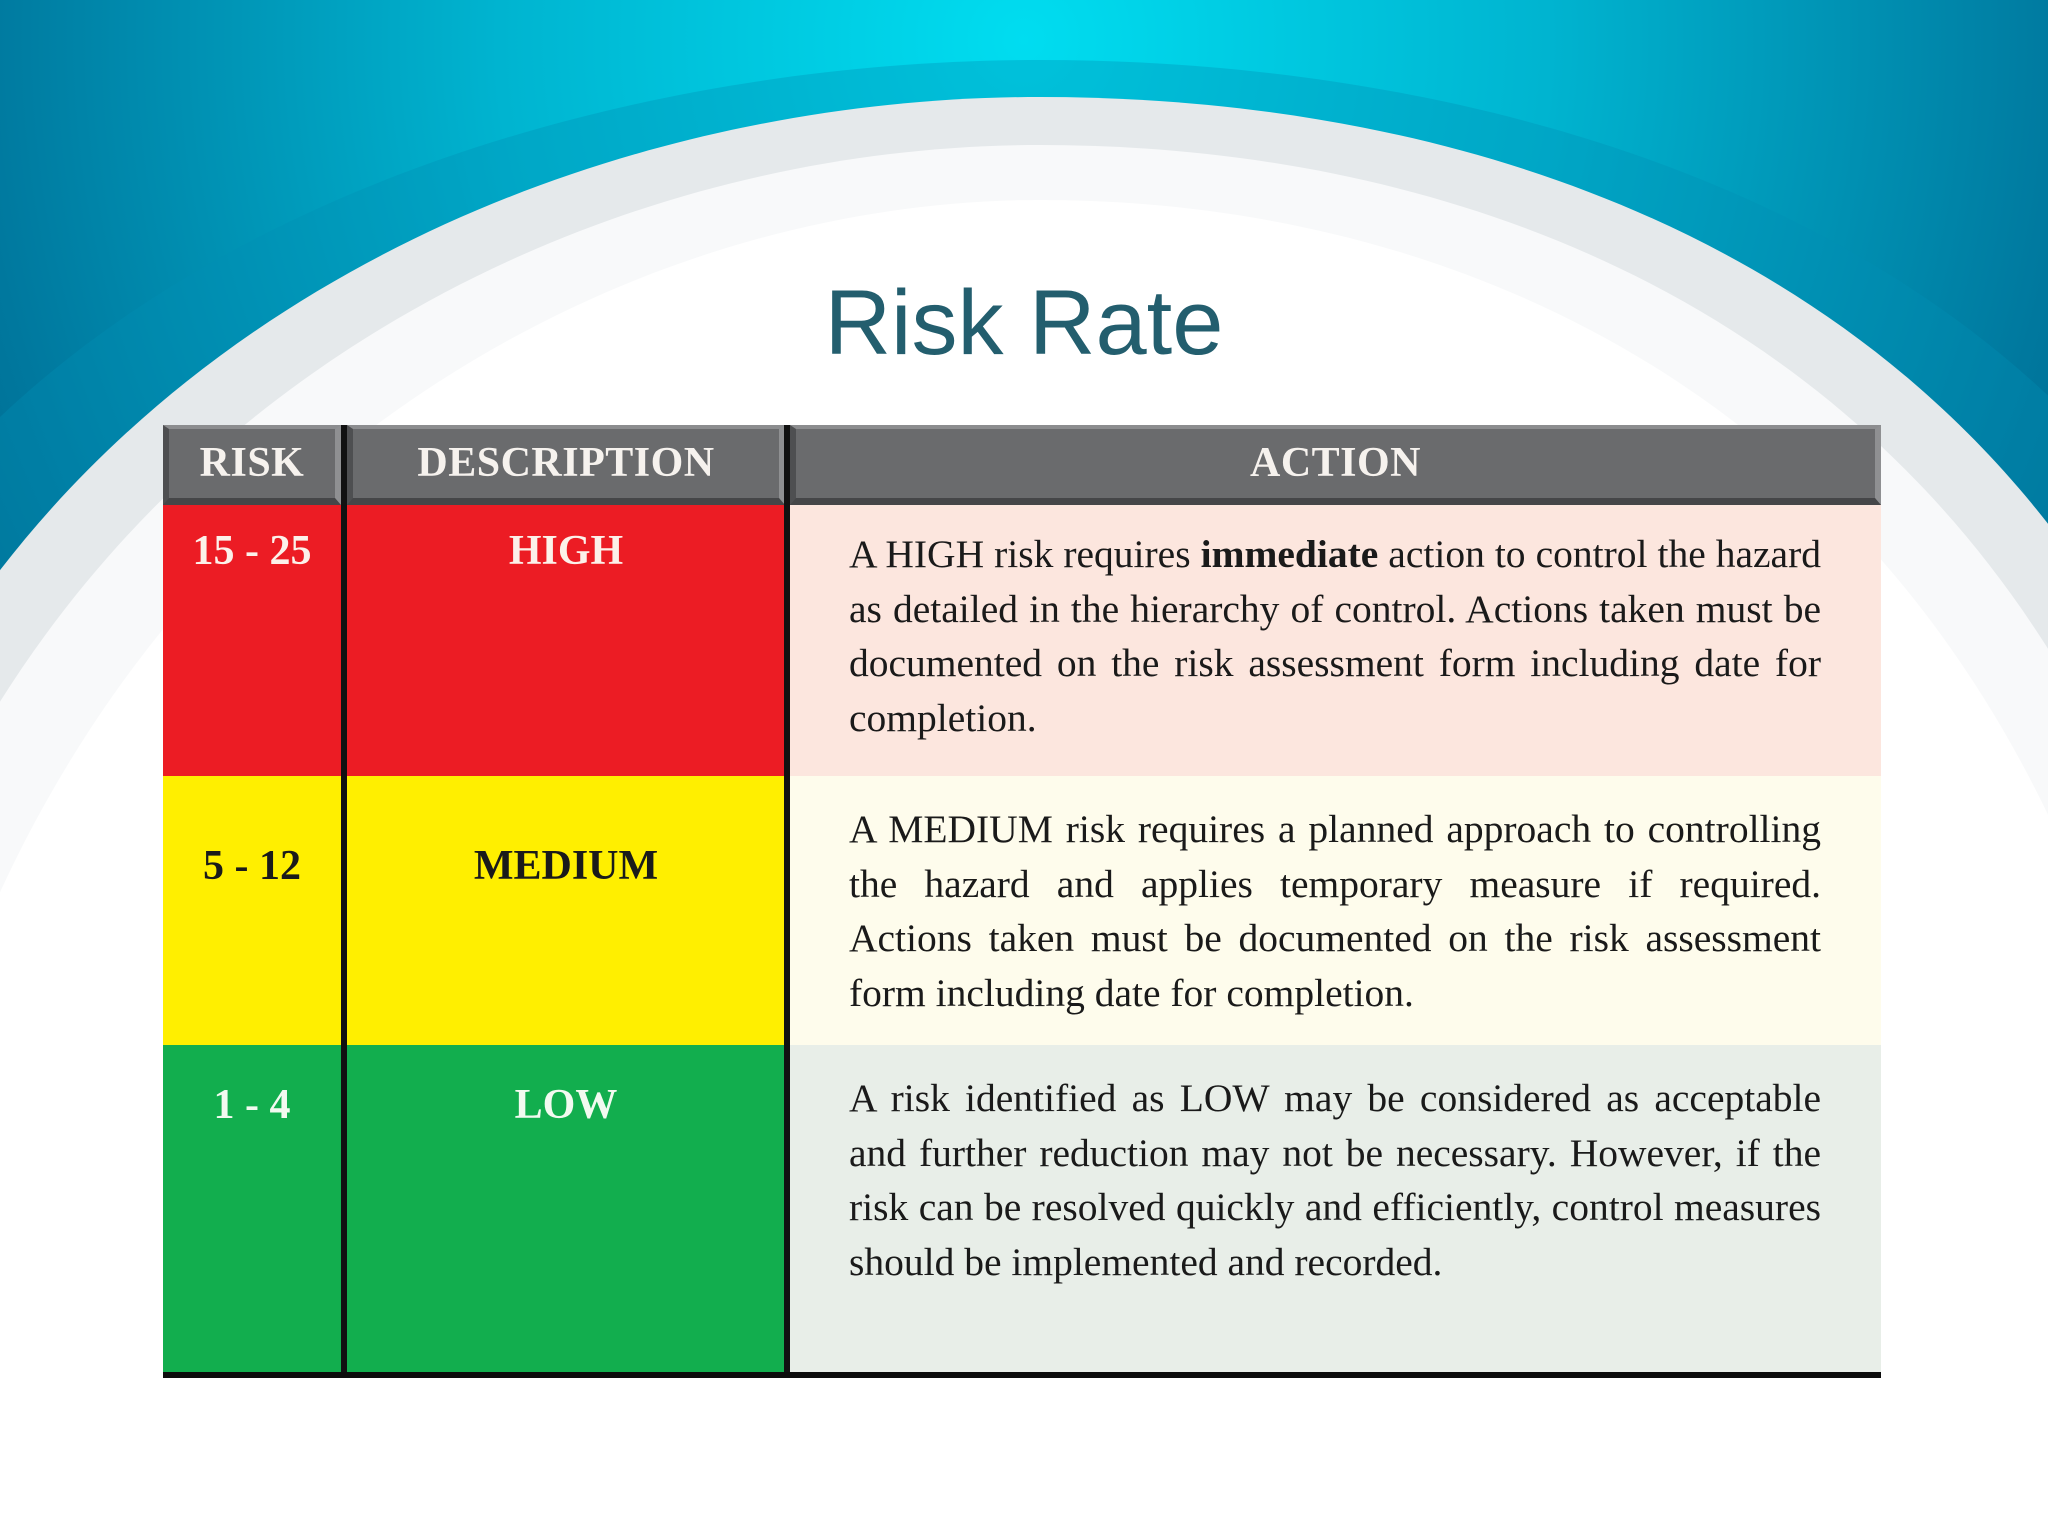 The height and width of the screenshot is (1536, 2048). Describe the element at coordinates (252, 910) in the screenshot. I see `risk-range-medium: 5 - 12` at that location.